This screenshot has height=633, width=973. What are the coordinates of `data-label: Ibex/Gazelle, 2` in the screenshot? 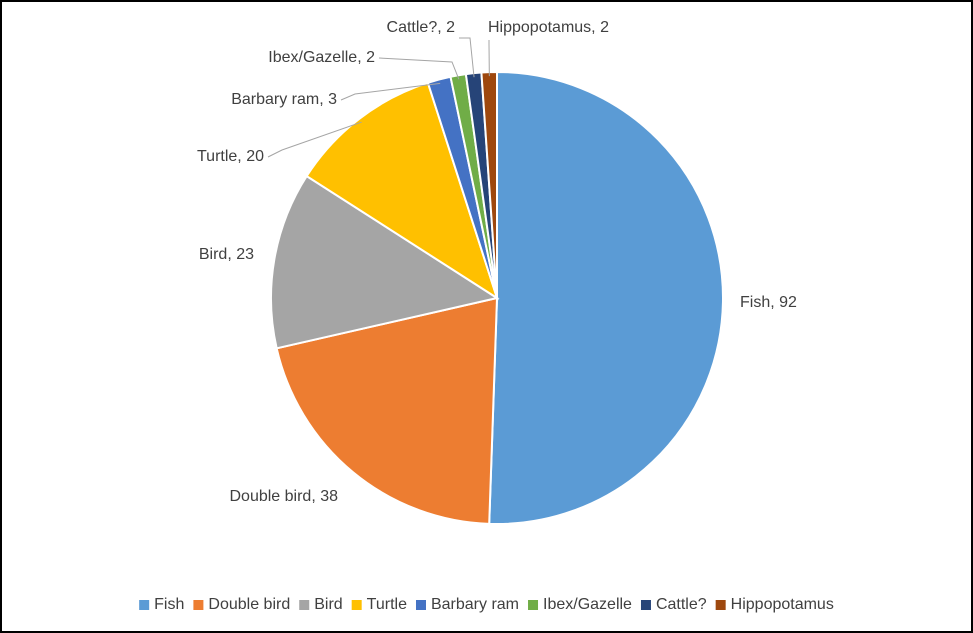 It's located at (321, 57).